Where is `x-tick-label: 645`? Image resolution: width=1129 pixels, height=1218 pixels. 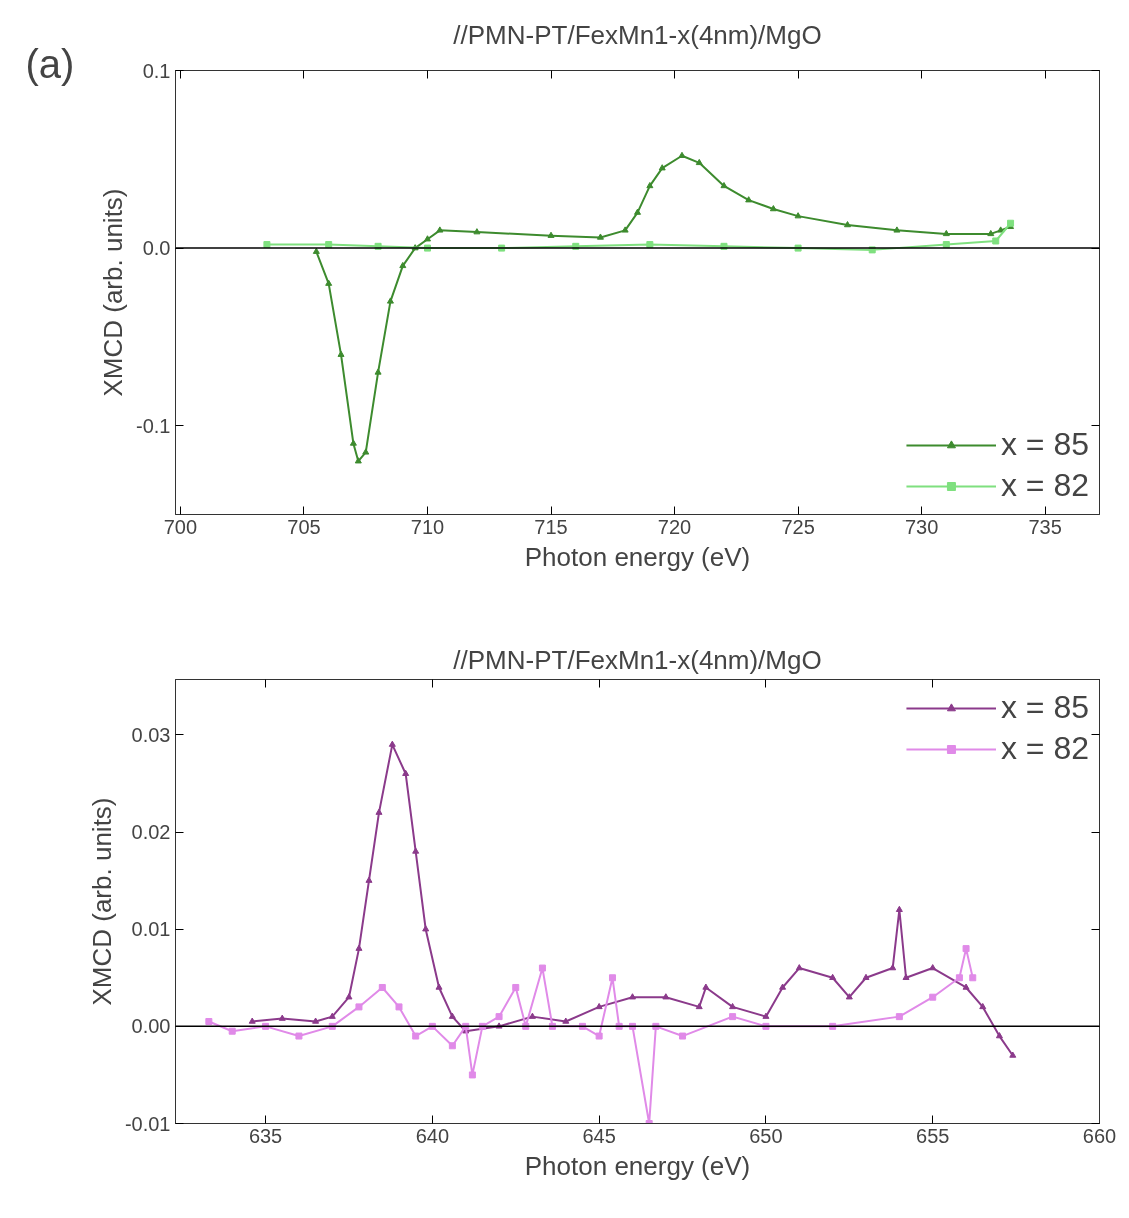 x-tick-label: 645 is located at coordinates (599, 1135).